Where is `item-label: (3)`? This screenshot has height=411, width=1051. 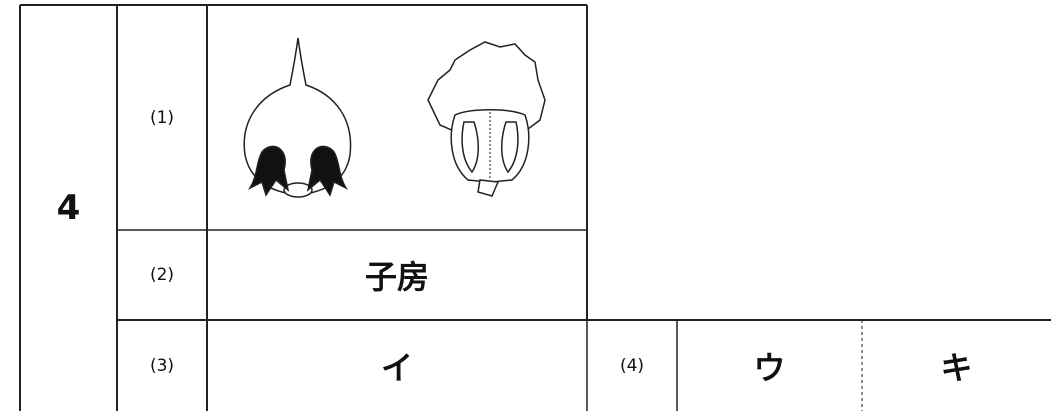 item-label: (3) is located at coordinates (162, 365).